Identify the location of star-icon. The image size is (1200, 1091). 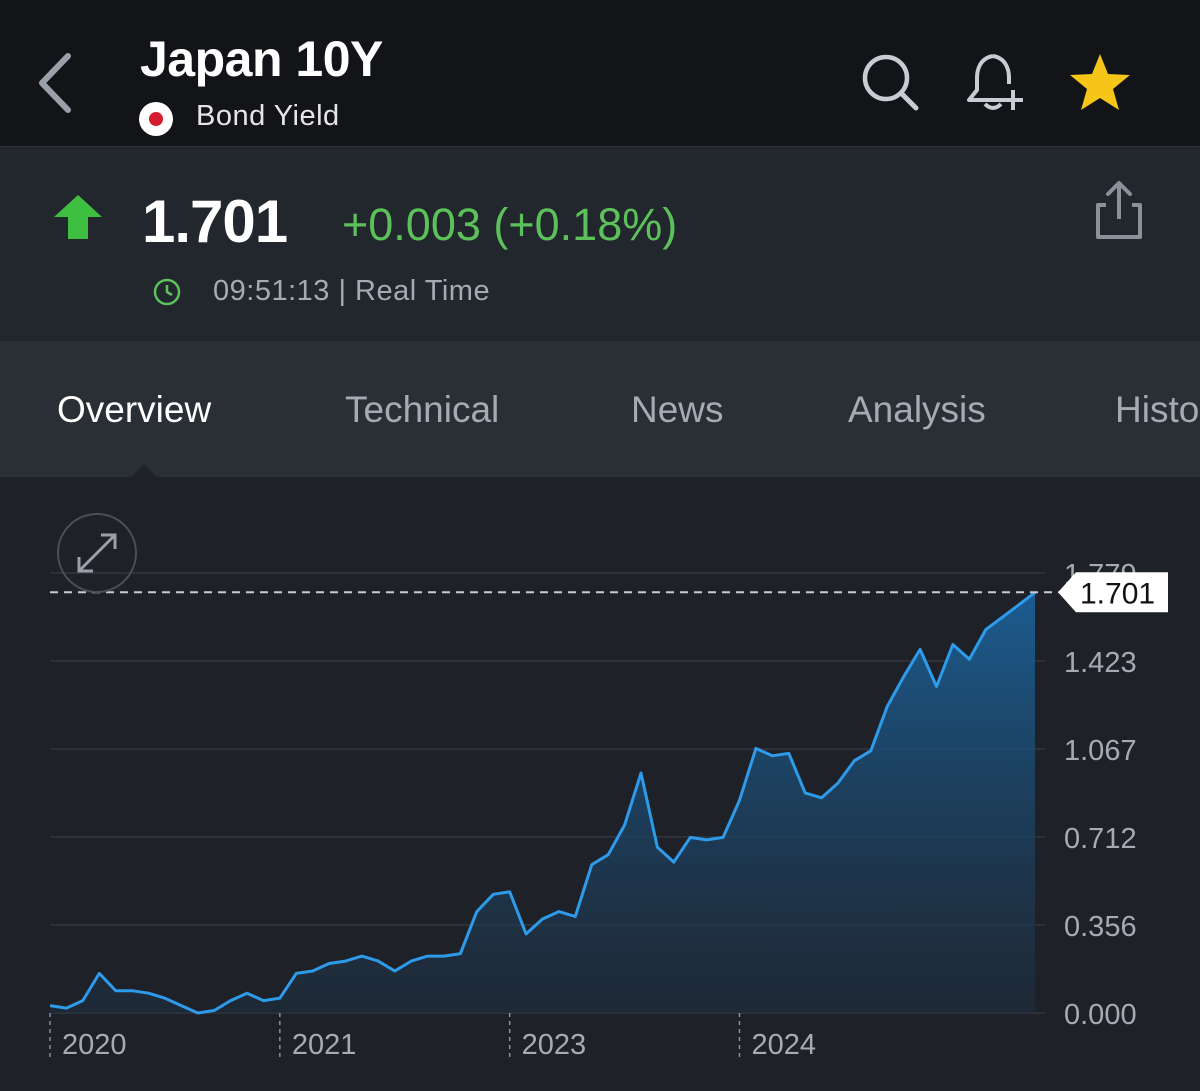
(1100, 82).